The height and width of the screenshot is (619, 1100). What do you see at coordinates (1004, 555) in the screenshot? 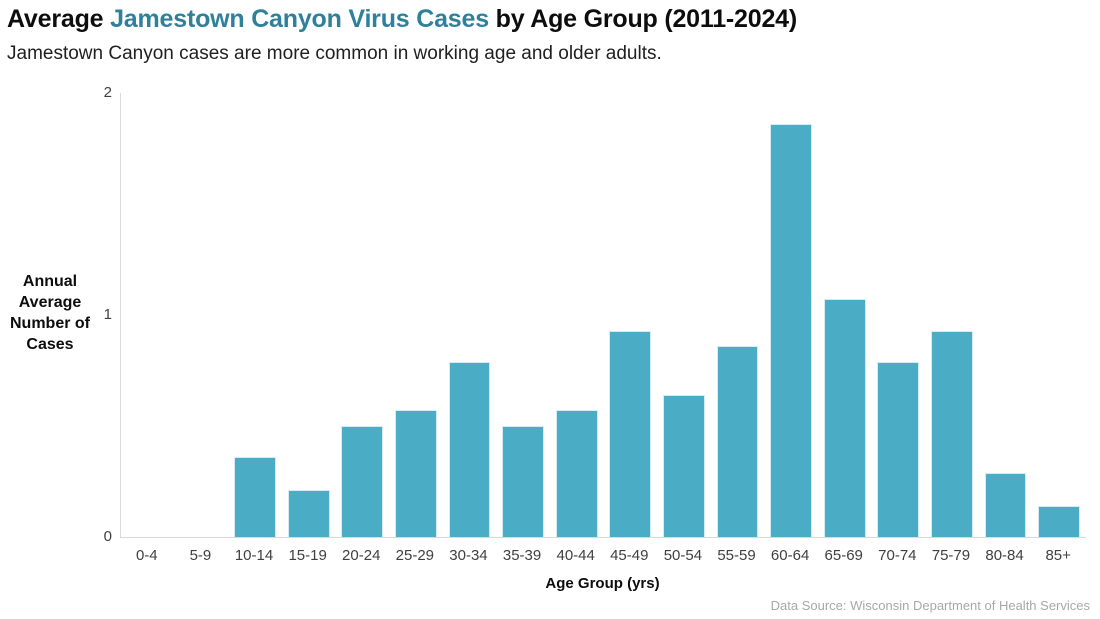
I see `x-tick-label-80-84: 80-84` at bounding box center [1004, 555].